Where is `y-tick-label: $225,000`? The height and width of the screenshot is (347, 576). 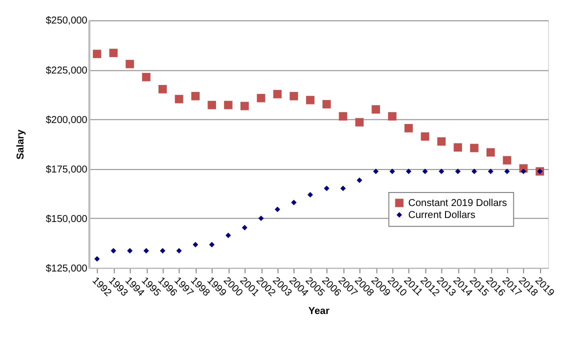 y-tick-label: $225,000 is located at coordinates (67, 70).